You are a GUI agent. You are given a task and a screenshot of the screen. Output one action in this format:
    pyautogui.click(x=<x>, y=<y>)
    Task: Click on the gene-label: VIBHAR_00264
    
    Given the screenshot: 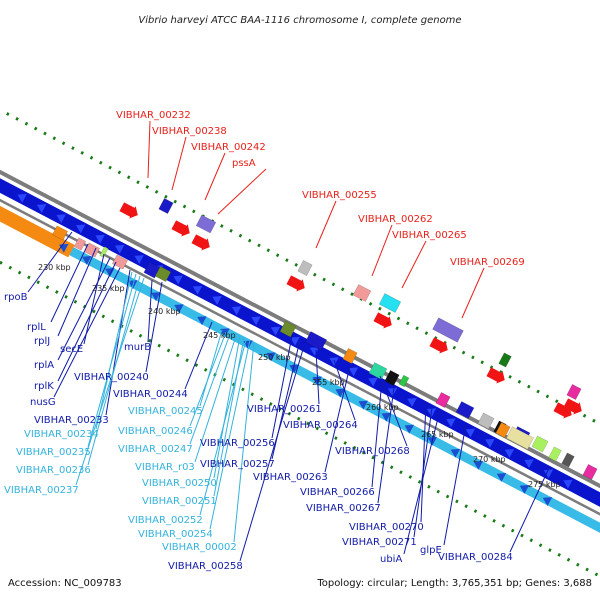 What is the action you would take?
    pyautogui.click(x=320, y=425)
    